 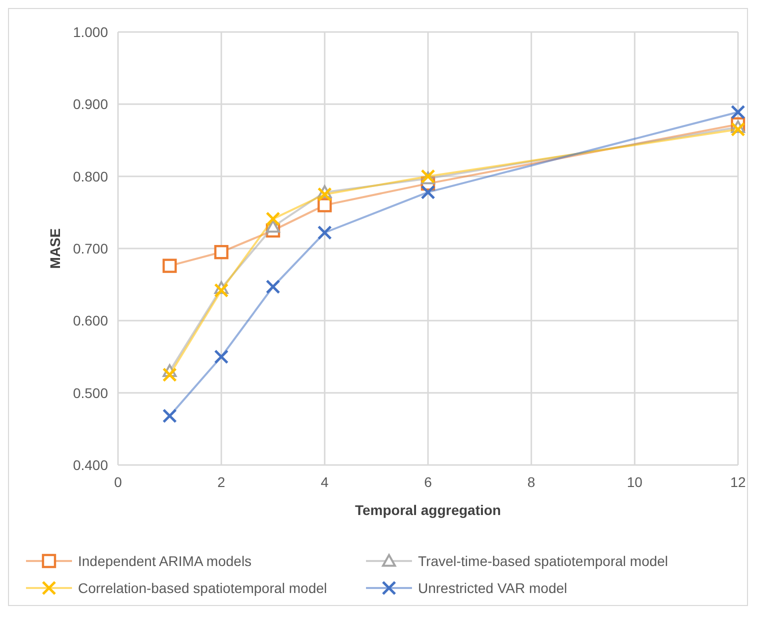 I want to click on y-axis-title: MASE, so click(x=55, y=248).